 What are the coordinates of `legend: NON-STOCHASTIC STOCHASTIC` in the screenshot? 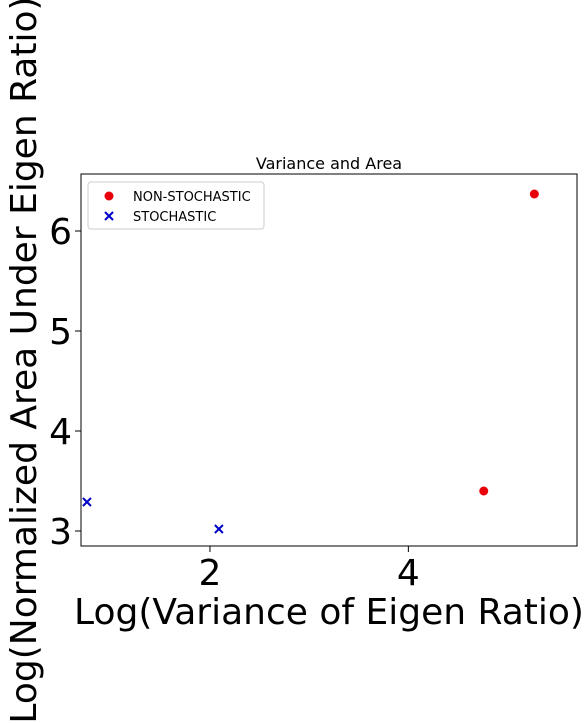 It's located at (176, 205).